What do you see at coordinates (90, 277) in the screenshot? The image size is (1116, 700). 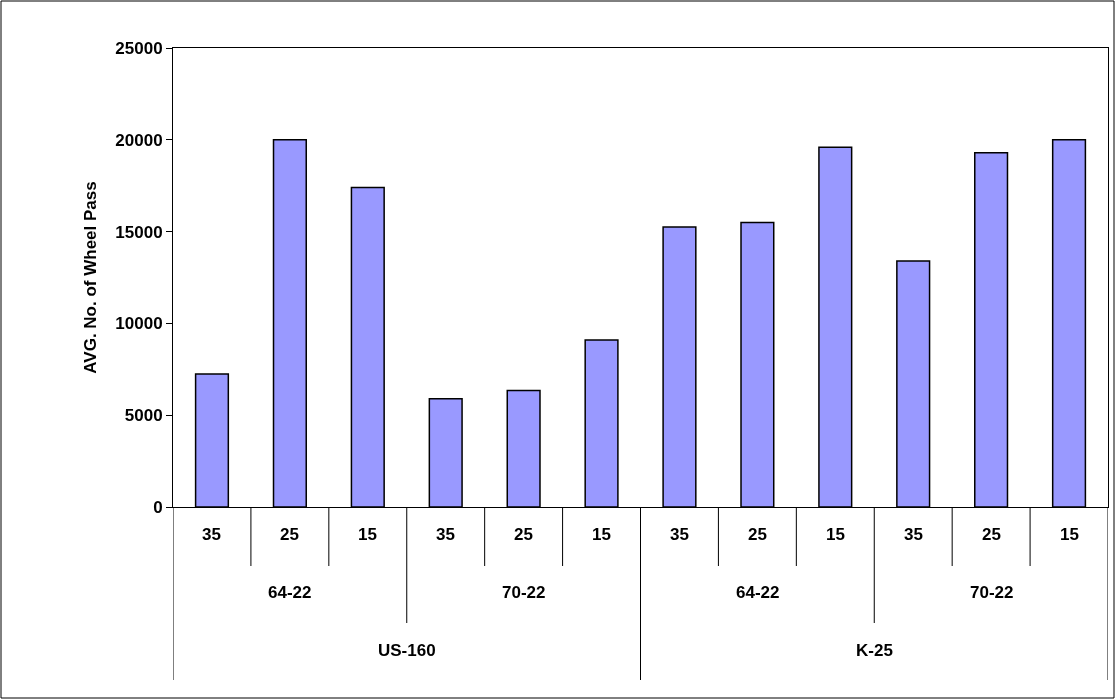 I see `y-axis-title: AVG. No. of Wheel Pass` at bounding box center [90, 277].